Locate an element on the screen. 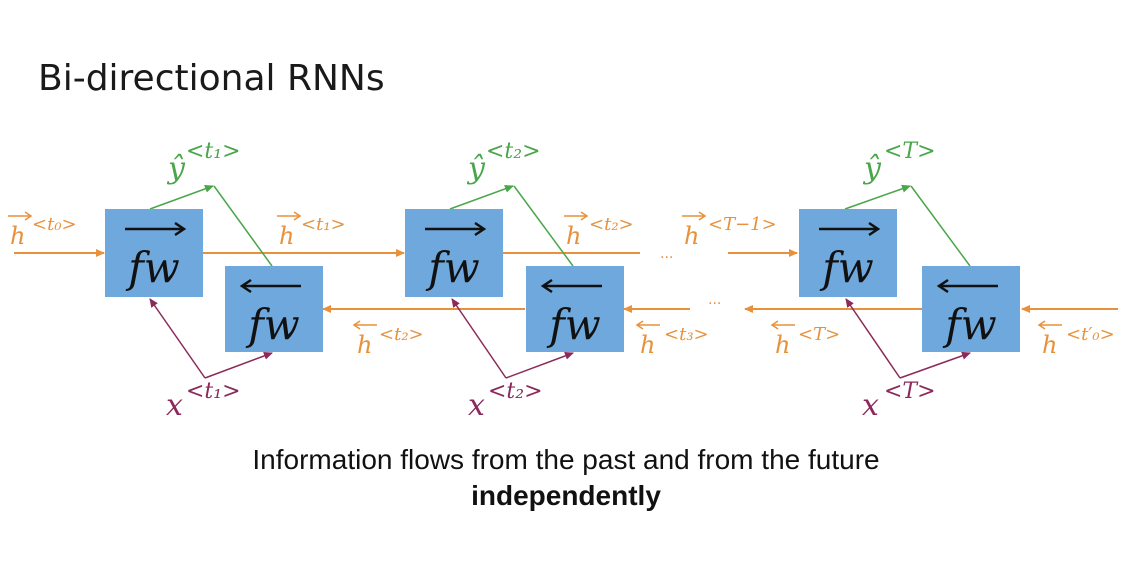 Image resolution: width=1132 pixels, height=569 pixels. forward-cell-3: fw is located at coordinates (848, 253).